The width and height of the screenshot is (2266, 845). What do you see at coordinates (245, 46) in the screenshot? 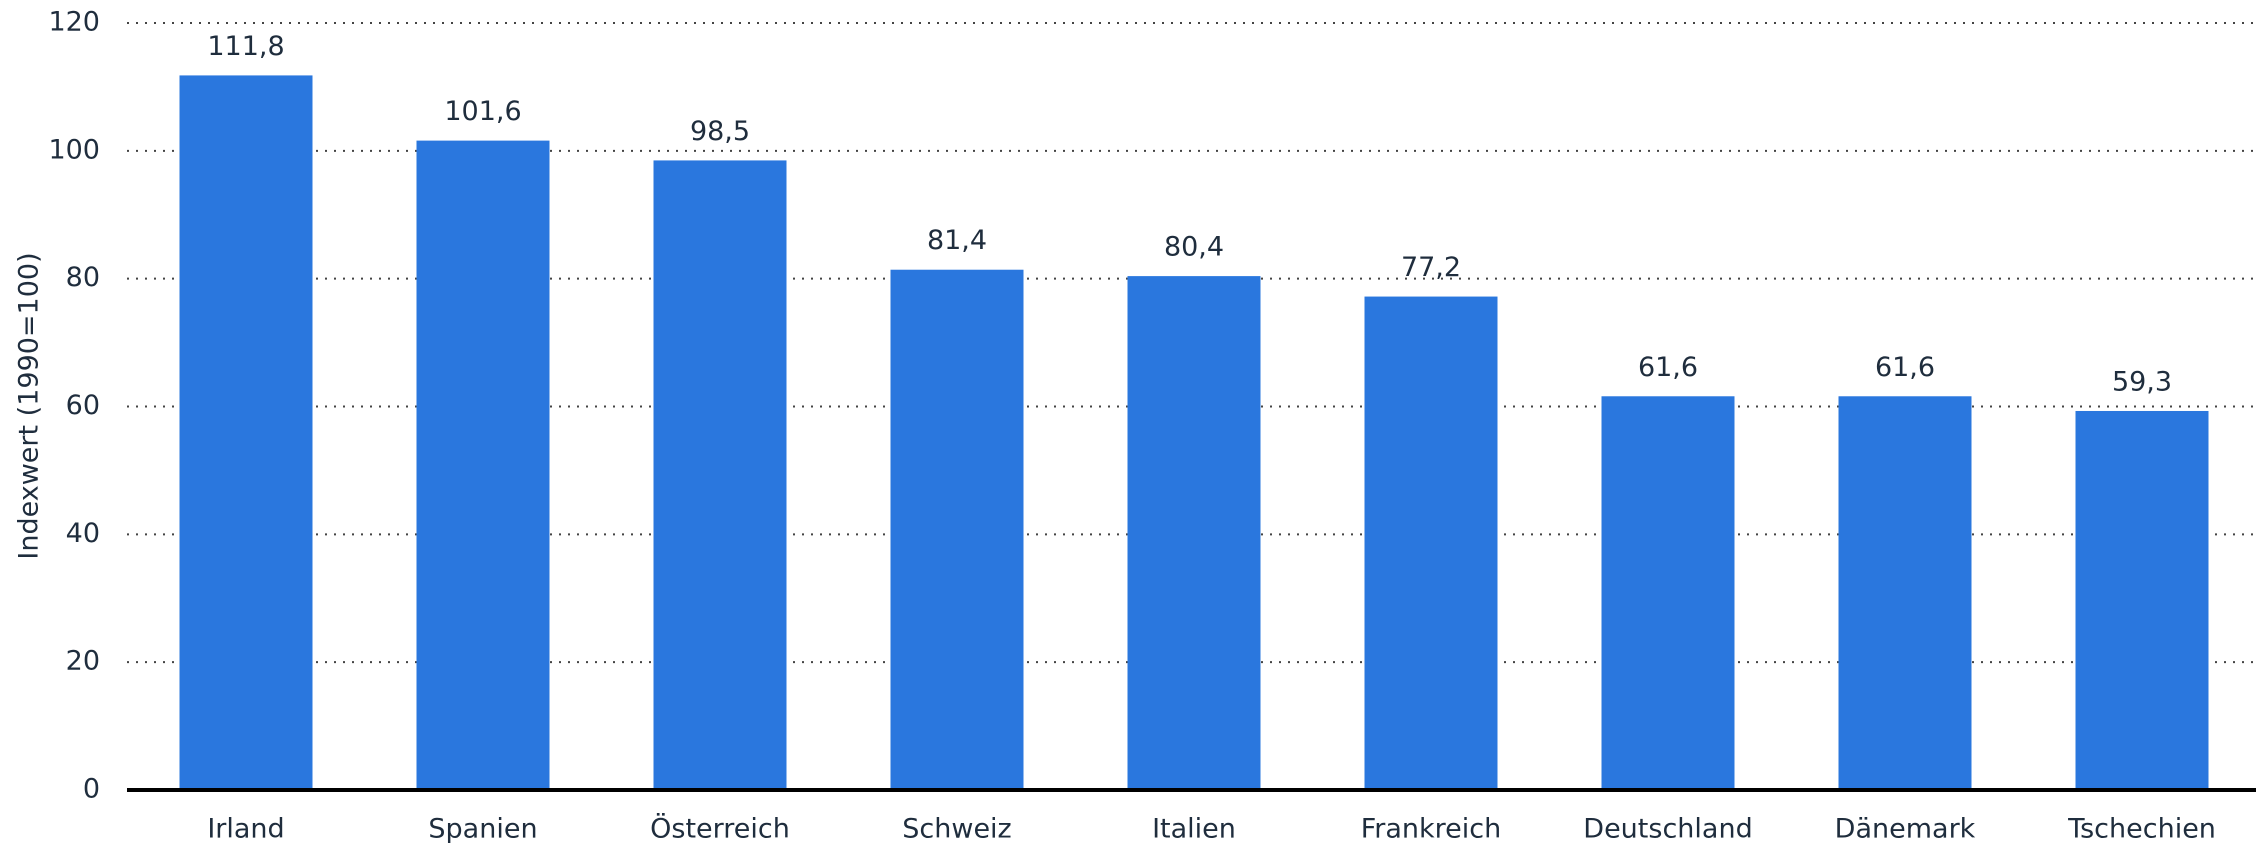
I see `data-label: 111,8` at bounding box center [245, 46].